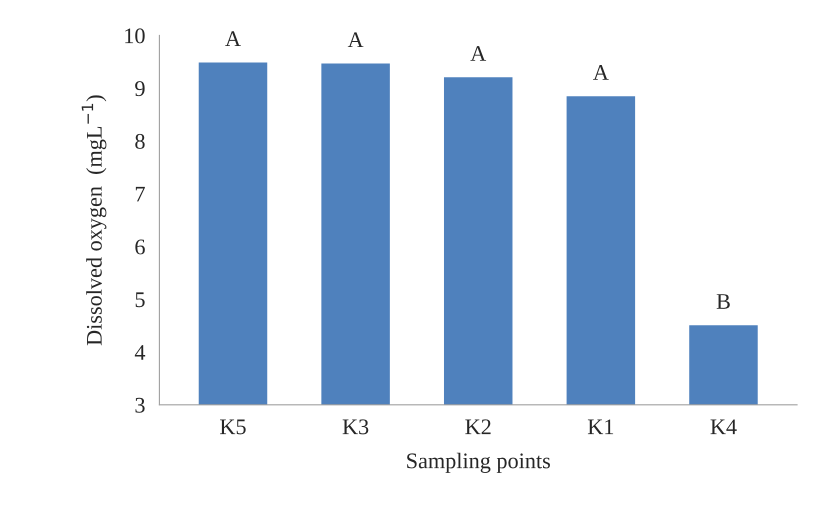 The height and width of the screenshot is (506, 839). I want to click on y-axis-title: Dissolved oxygen (mgL$^{−1}$), so click(94, 220).